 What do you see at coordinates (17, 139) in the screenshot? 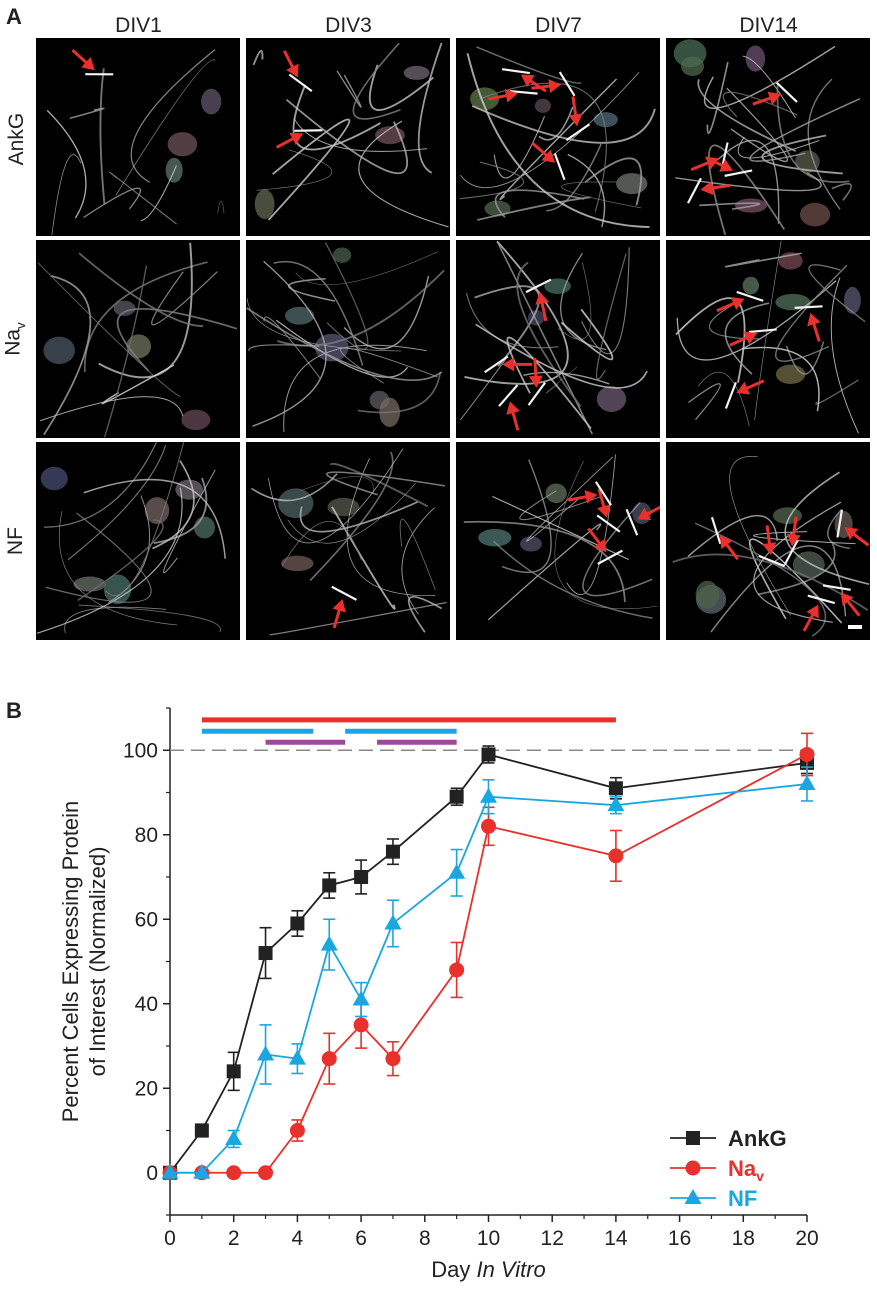
I see `row-label-ankg-text: AnkG` at bounding box center [17, 139].